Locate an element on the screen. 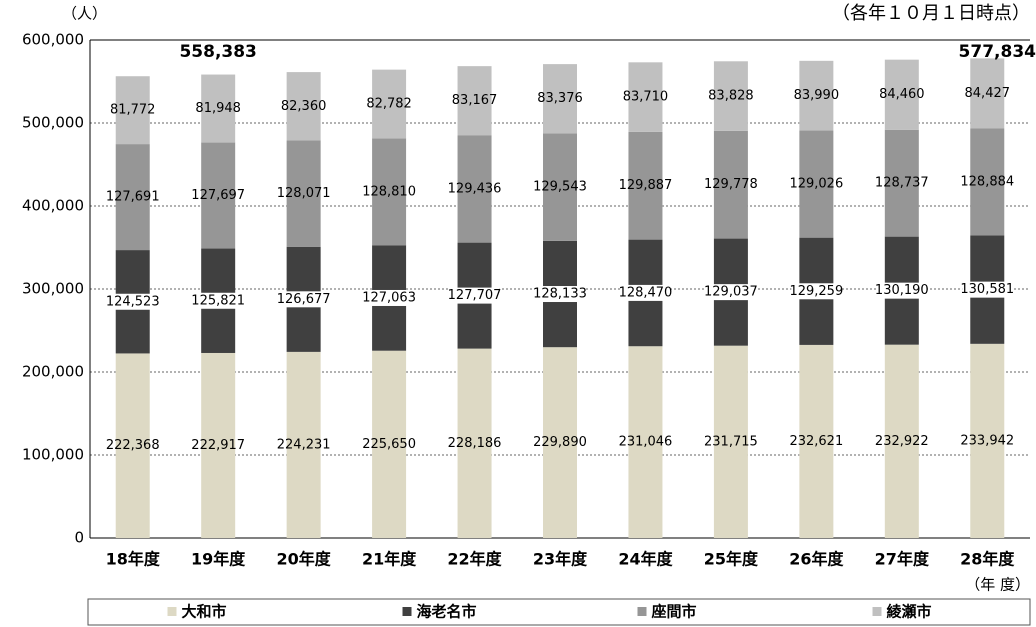  x-tick-label: 19年度 is located at coordinates (218, 559).